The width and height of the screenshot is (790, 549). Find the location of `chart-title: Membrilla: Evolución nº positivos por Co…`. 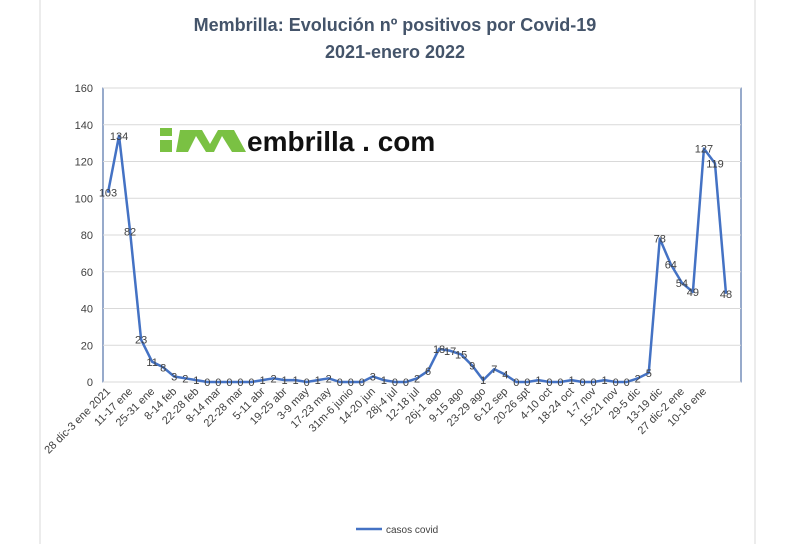

chart-title: Membrilla: Evolución nº positivos por Co… is located at coordinates (395, 25).